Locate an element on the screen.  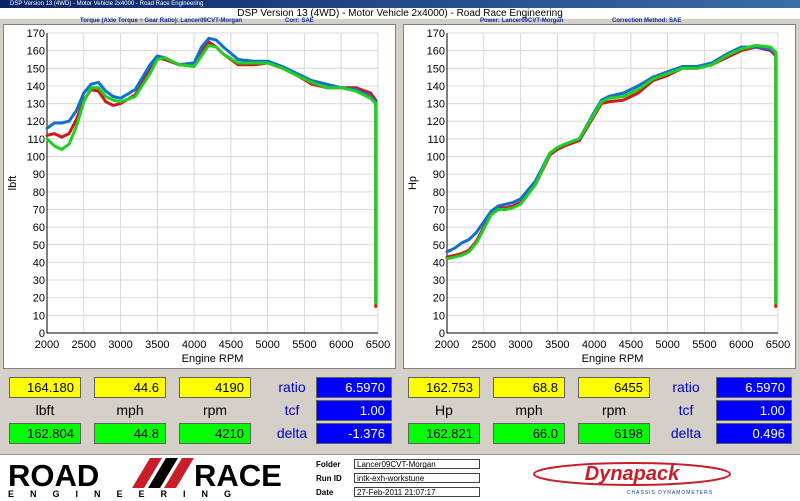
left-rpm-top: 4190 is located at coordinates (215, 387).